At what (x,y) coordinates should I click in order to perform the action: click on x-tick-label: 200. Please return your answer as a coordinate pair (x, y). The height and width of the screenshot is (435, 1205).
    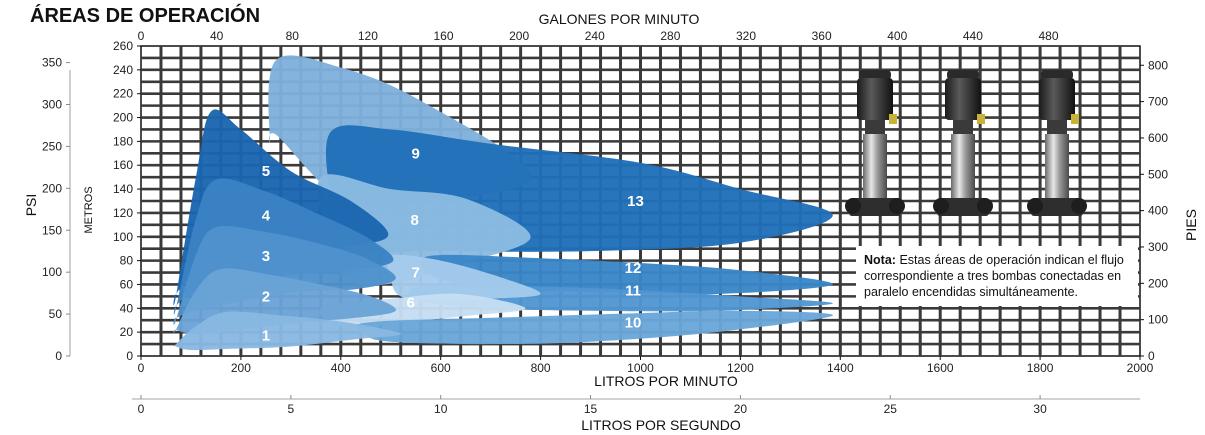
    Looking at the image, I should click on (241, 368).